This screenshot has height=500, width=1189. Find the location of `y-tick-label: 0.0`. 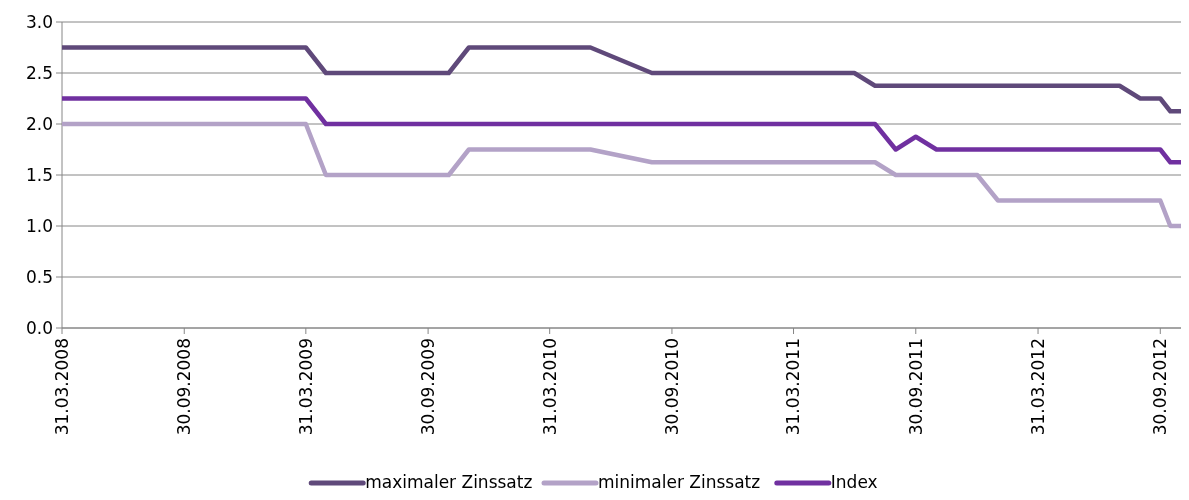

y-tick-label: 0.0 is located at coordinates (39, 327).